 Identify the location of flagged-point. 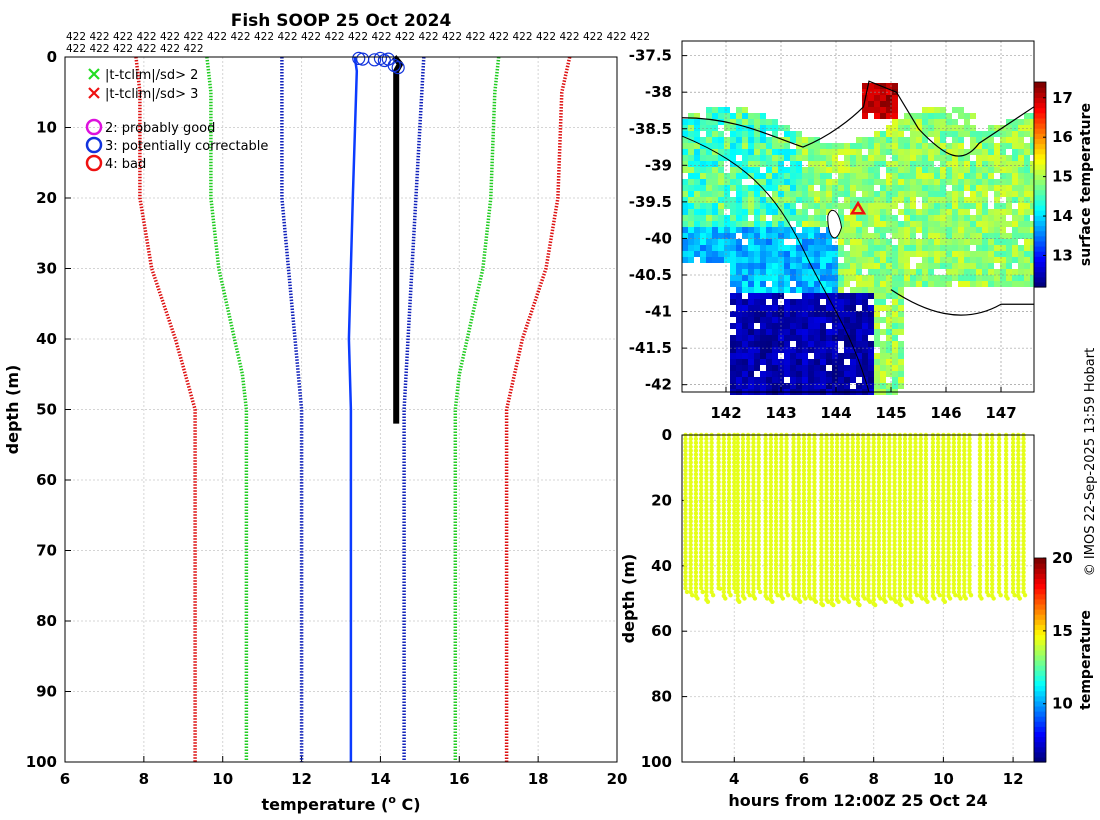
(359, 58).